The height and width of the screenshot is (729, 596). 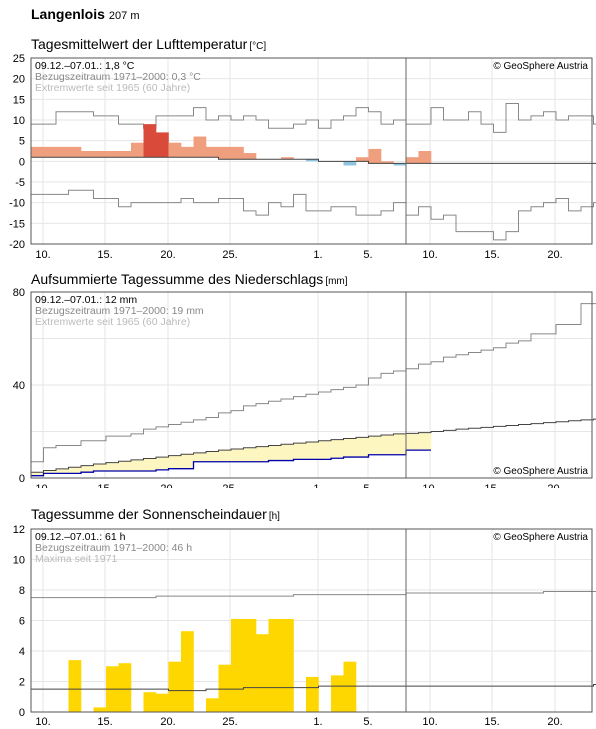 I want to click on y-tick-label: 6, so click(x=22, y=622).